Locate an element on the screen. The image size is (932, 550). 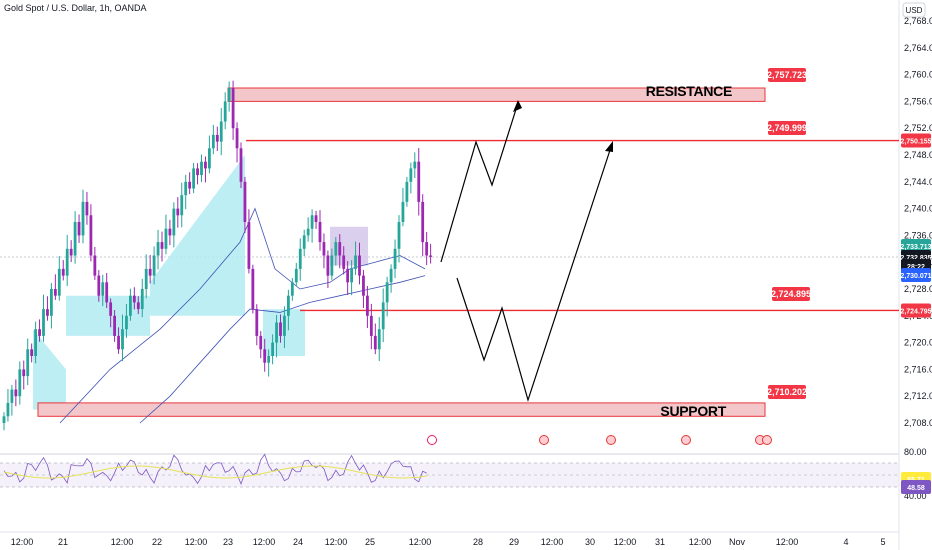
events-layer is located at coordinates (599, 440).